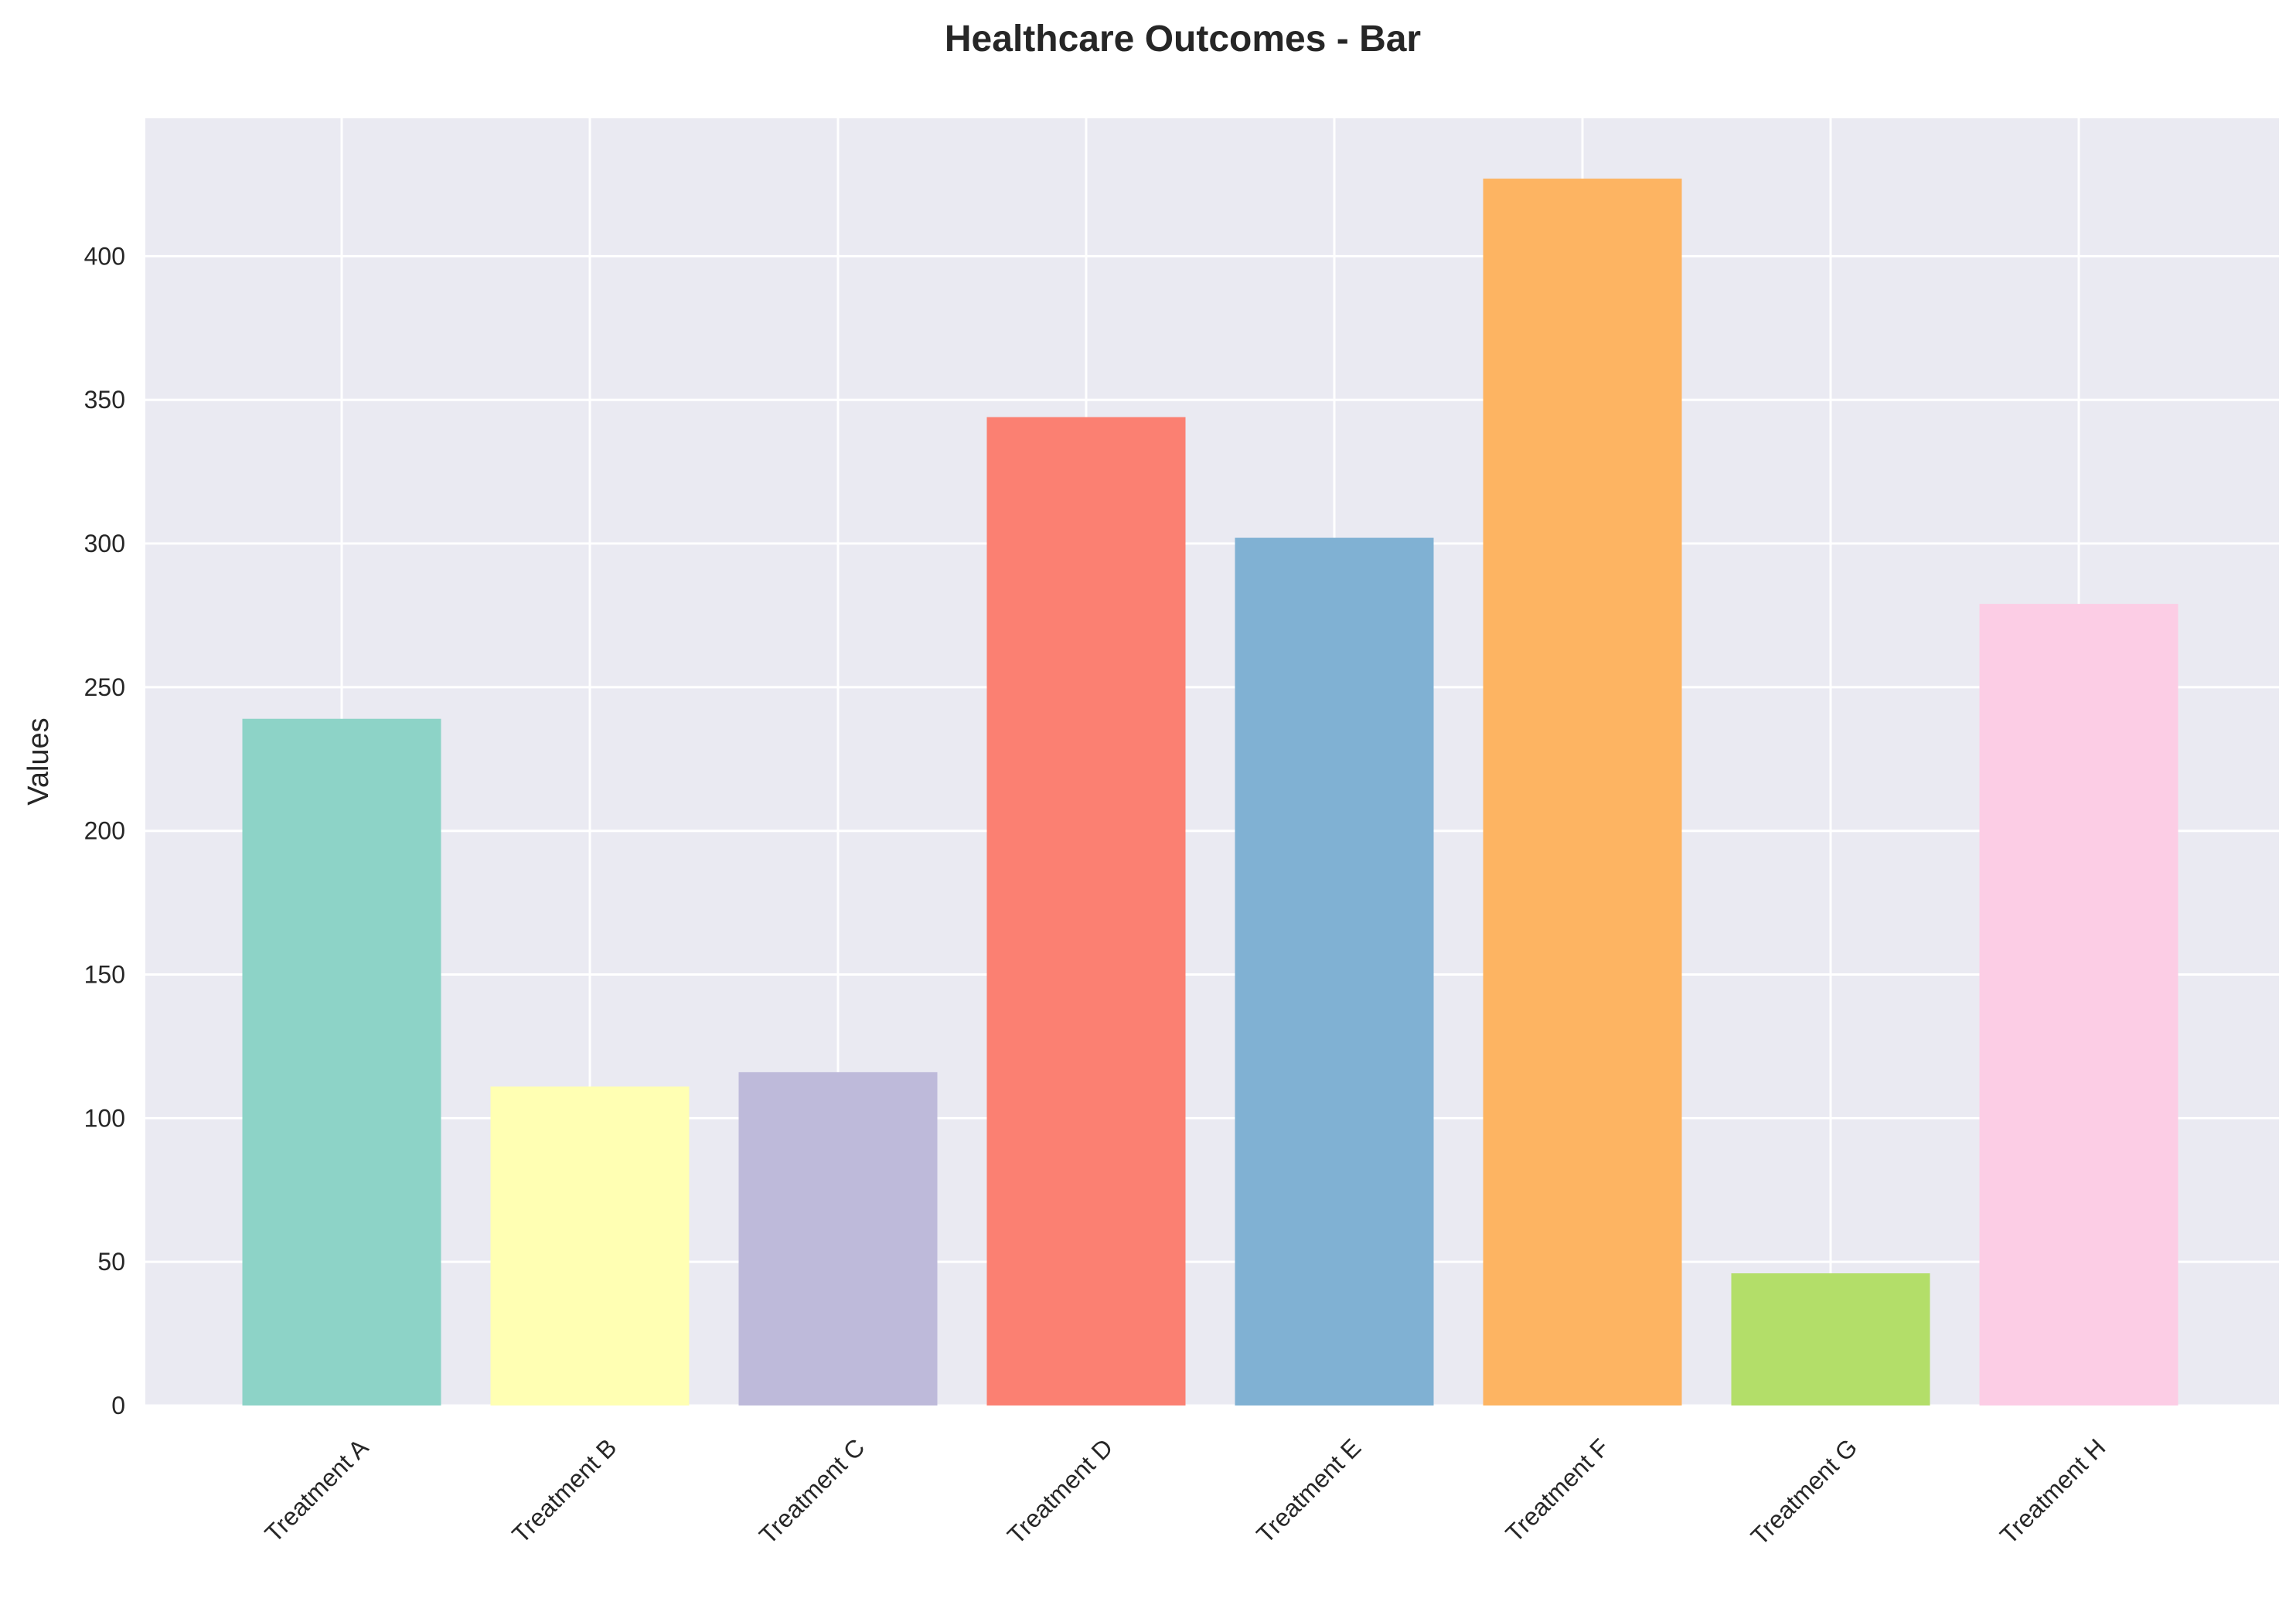  I want to click on chart-title: Healthcare Outcomes - Bar, so click(1183, 39).